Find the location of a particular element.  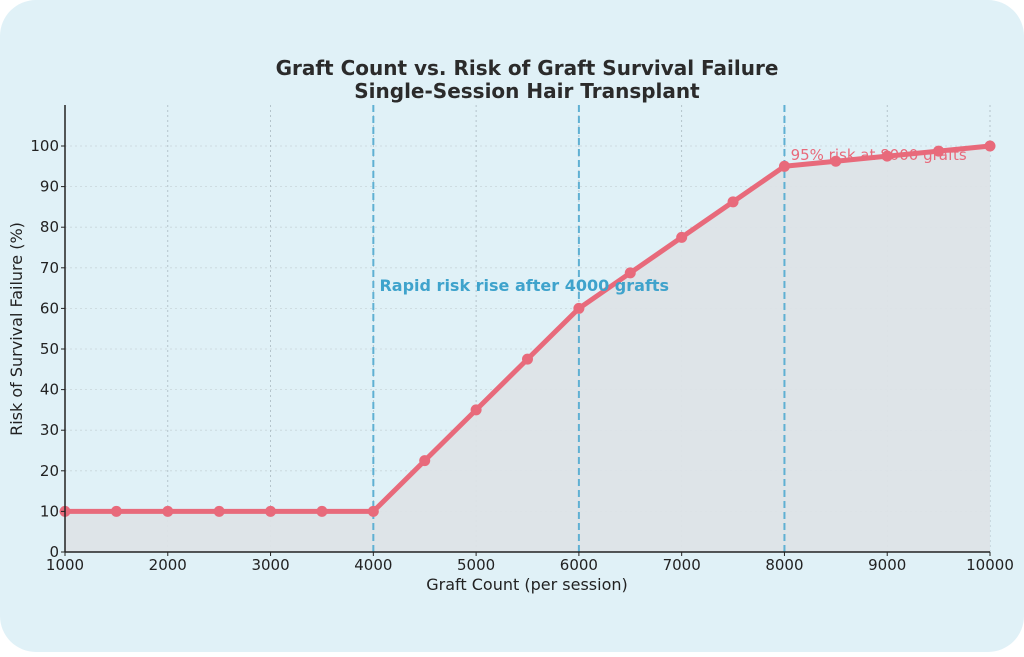

y-tick-label: 10 is located at coordinates (49, 511).